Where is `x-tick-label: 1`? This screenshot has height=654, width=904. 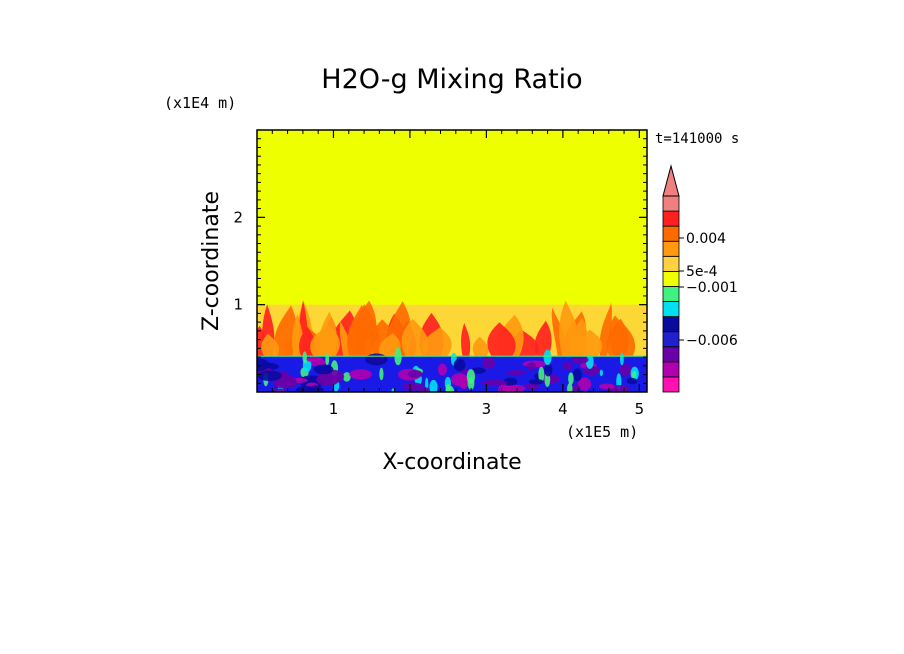
x-tick-label: 1 is located at coordinates (334, 409).